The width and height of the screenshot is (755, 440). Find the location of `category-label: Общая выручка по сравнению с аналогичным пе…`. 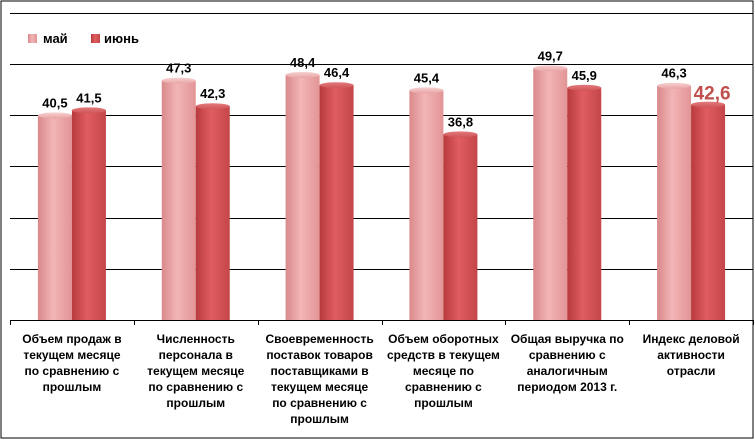

category-label: Общая выручка по сравнению с аналогичным пе… is located at coordinates (567, 363).